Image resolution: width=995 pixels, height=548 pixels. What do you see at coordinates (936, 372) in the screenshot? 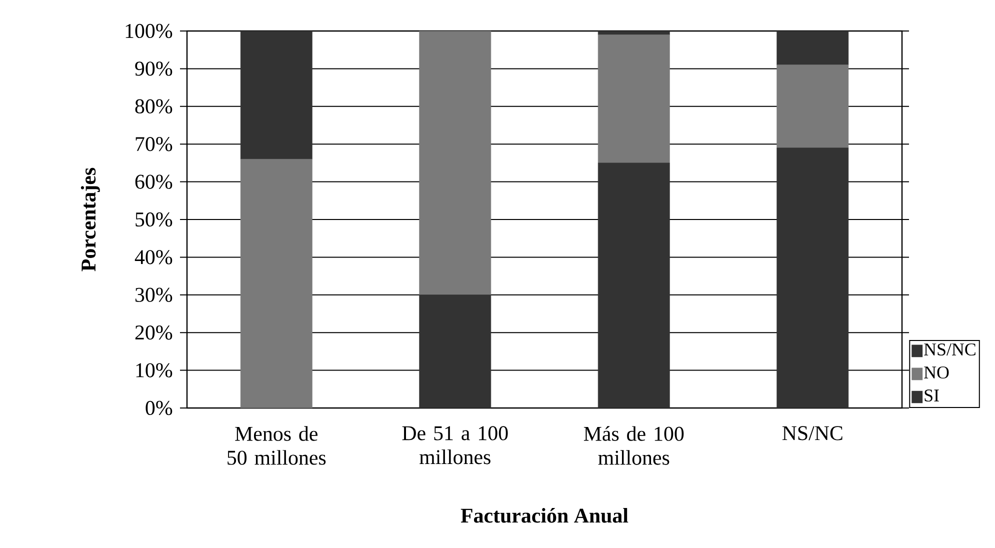
I see `legend-label: NO` at bounding box center [936, 372].